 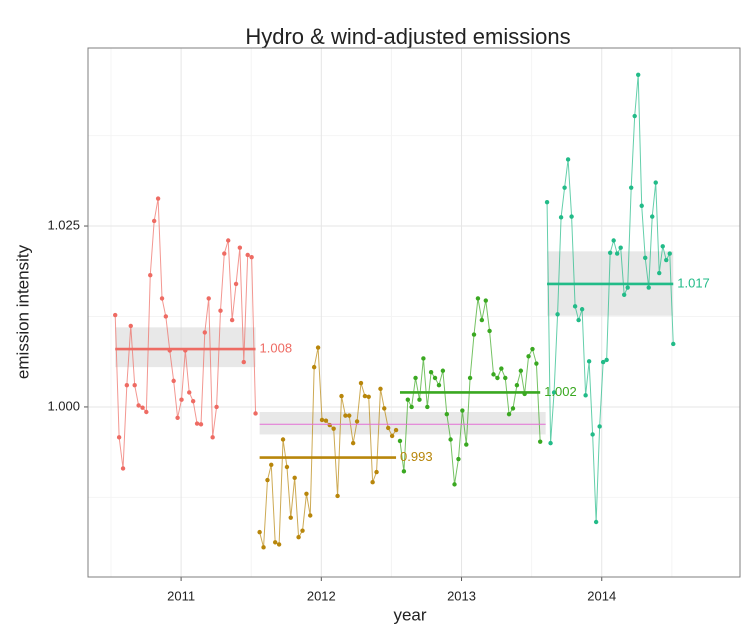 I want to click on reference-band, so click(x=402, y=423).